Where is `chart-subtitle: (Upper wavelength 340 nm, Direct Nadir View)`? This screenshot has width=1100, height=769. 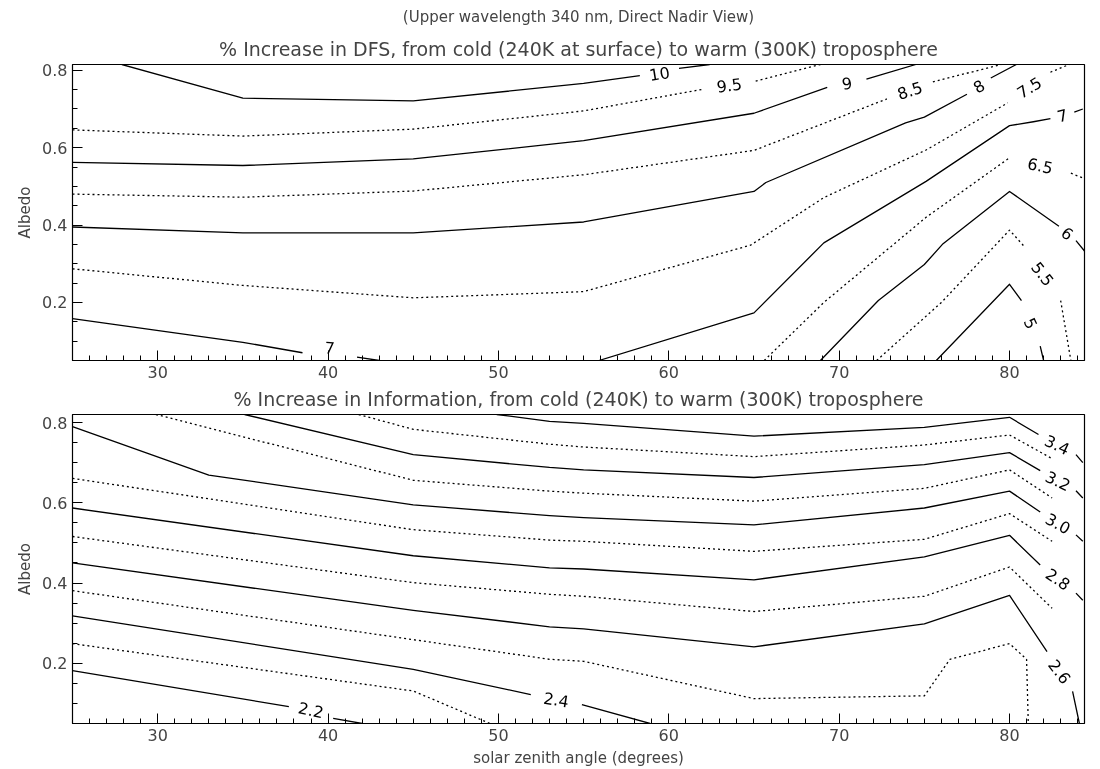
chart-subtitle: (Upper wavelength 340 nm, Direct Nadir View) is located at coordinates (578, 16).